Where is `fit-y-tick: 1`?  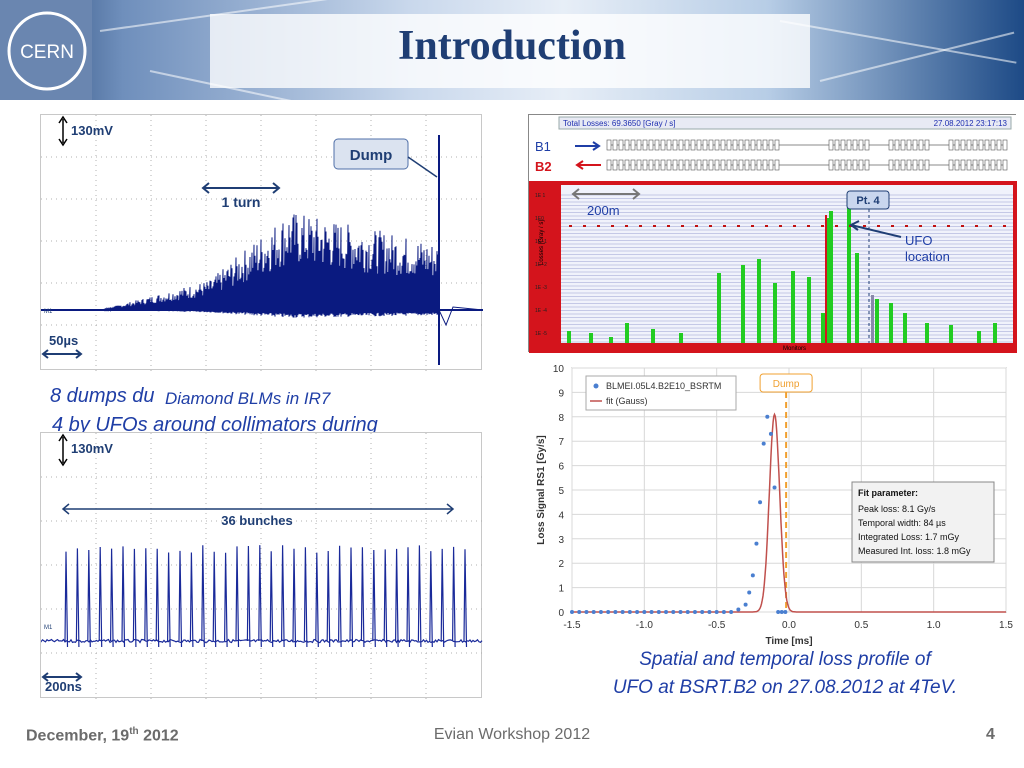 fit-y-tick: 1 is located at coordinates (561, 589).